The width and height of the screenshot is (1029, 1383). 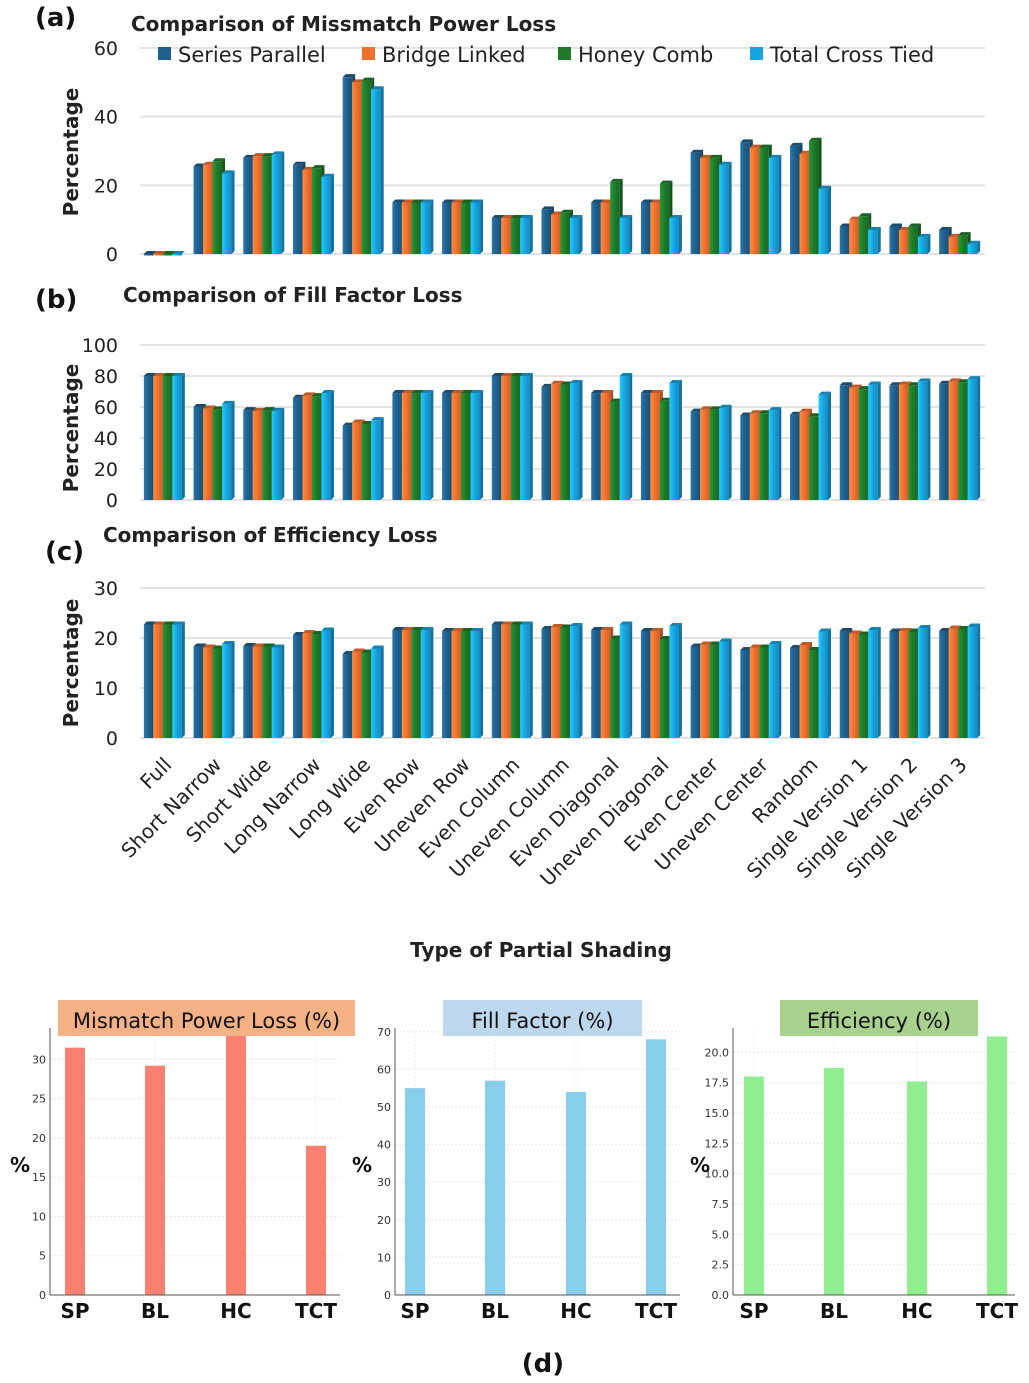 I want to click on panel-label-a: (a), so click(x=55, y=18).